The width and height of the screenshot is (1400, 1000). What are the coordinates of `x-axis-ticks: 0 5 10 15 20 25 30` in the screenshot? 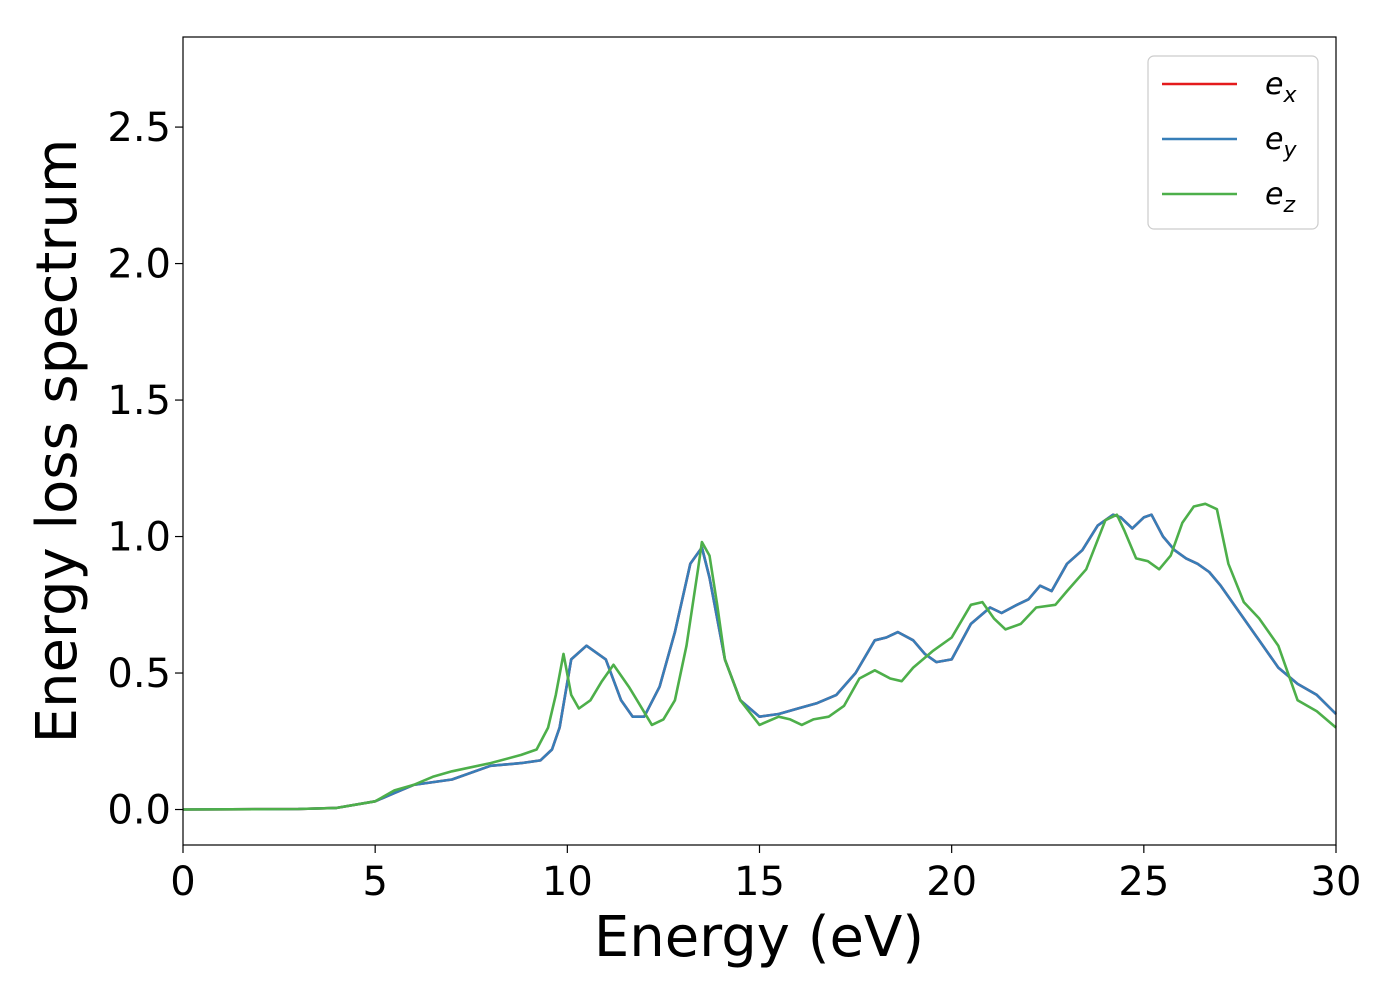 It's located at (765, 875).